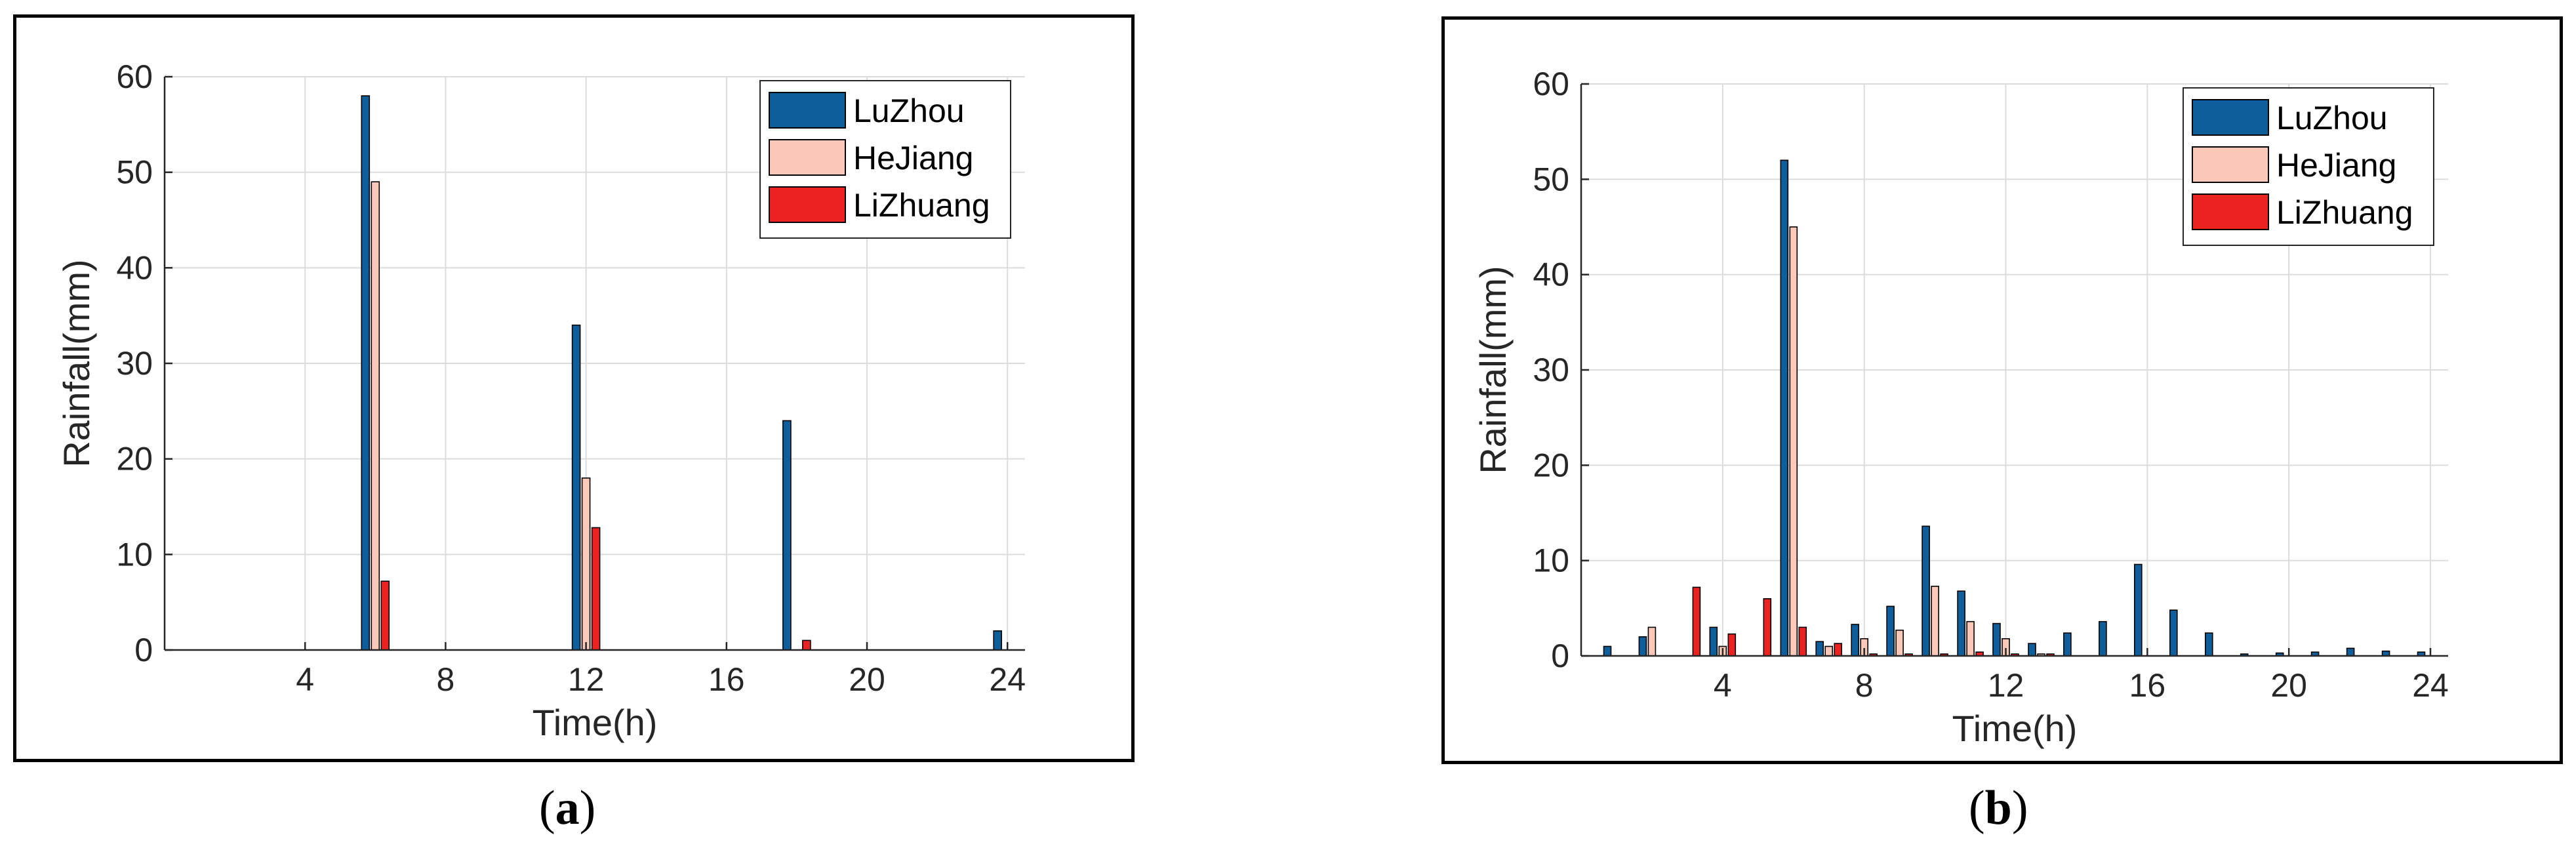  What do you see at coordinates (1551, 179) in the screenshot?
I see `chart-b-y-tick-label: 50` at bounding box center [1551, 179].